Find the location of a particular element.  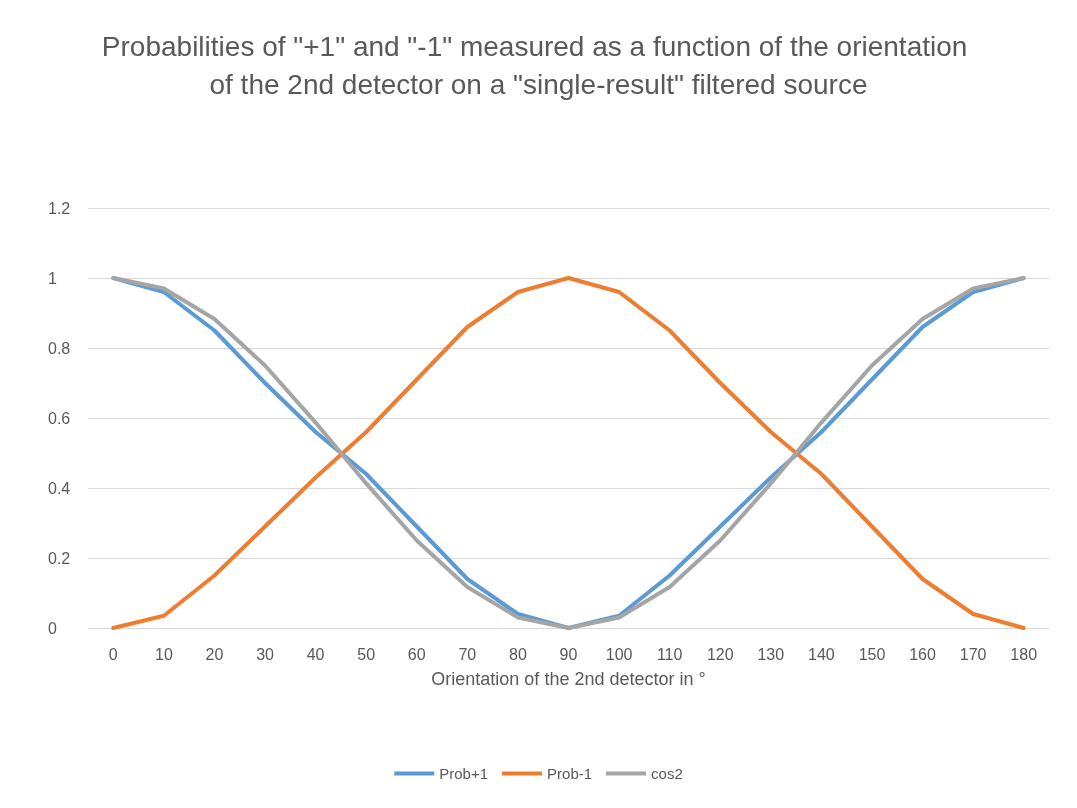

x-tick-label: 120 is located at coordinates (720, 654).